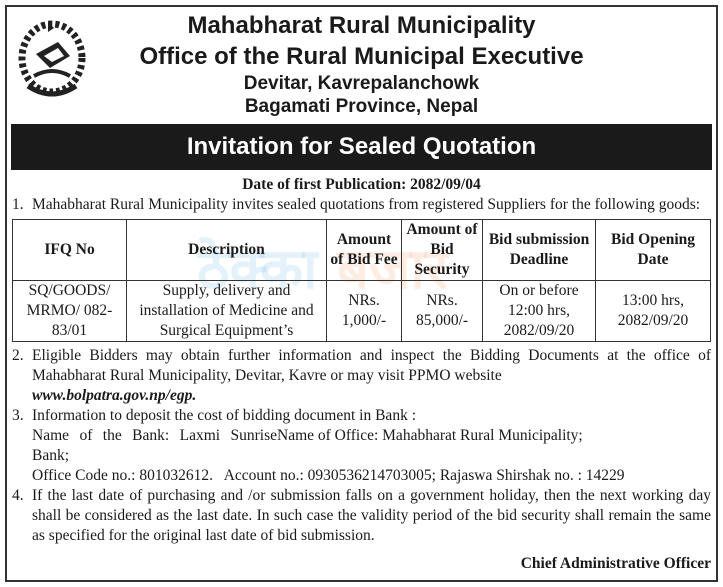 The width and height of the screenshot is (723, 587). I want to click on column-header: Description, so click(226, 250).